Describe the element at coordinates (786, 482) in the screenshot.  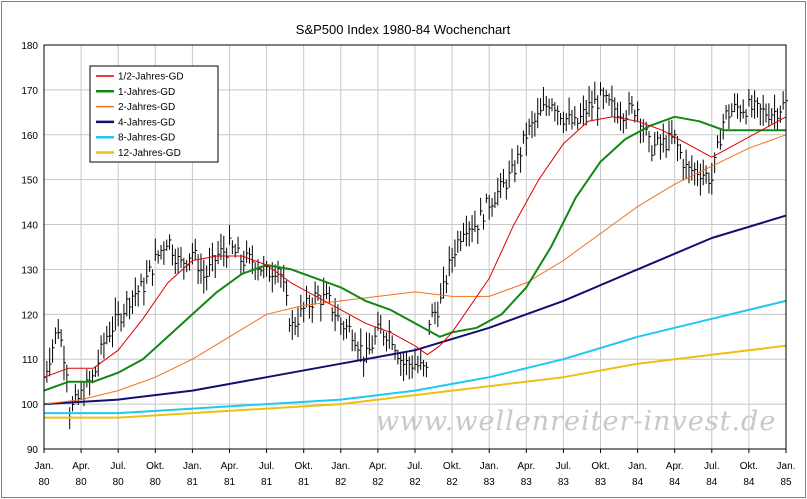
I see `x-tick-label-year: 85` at that location.